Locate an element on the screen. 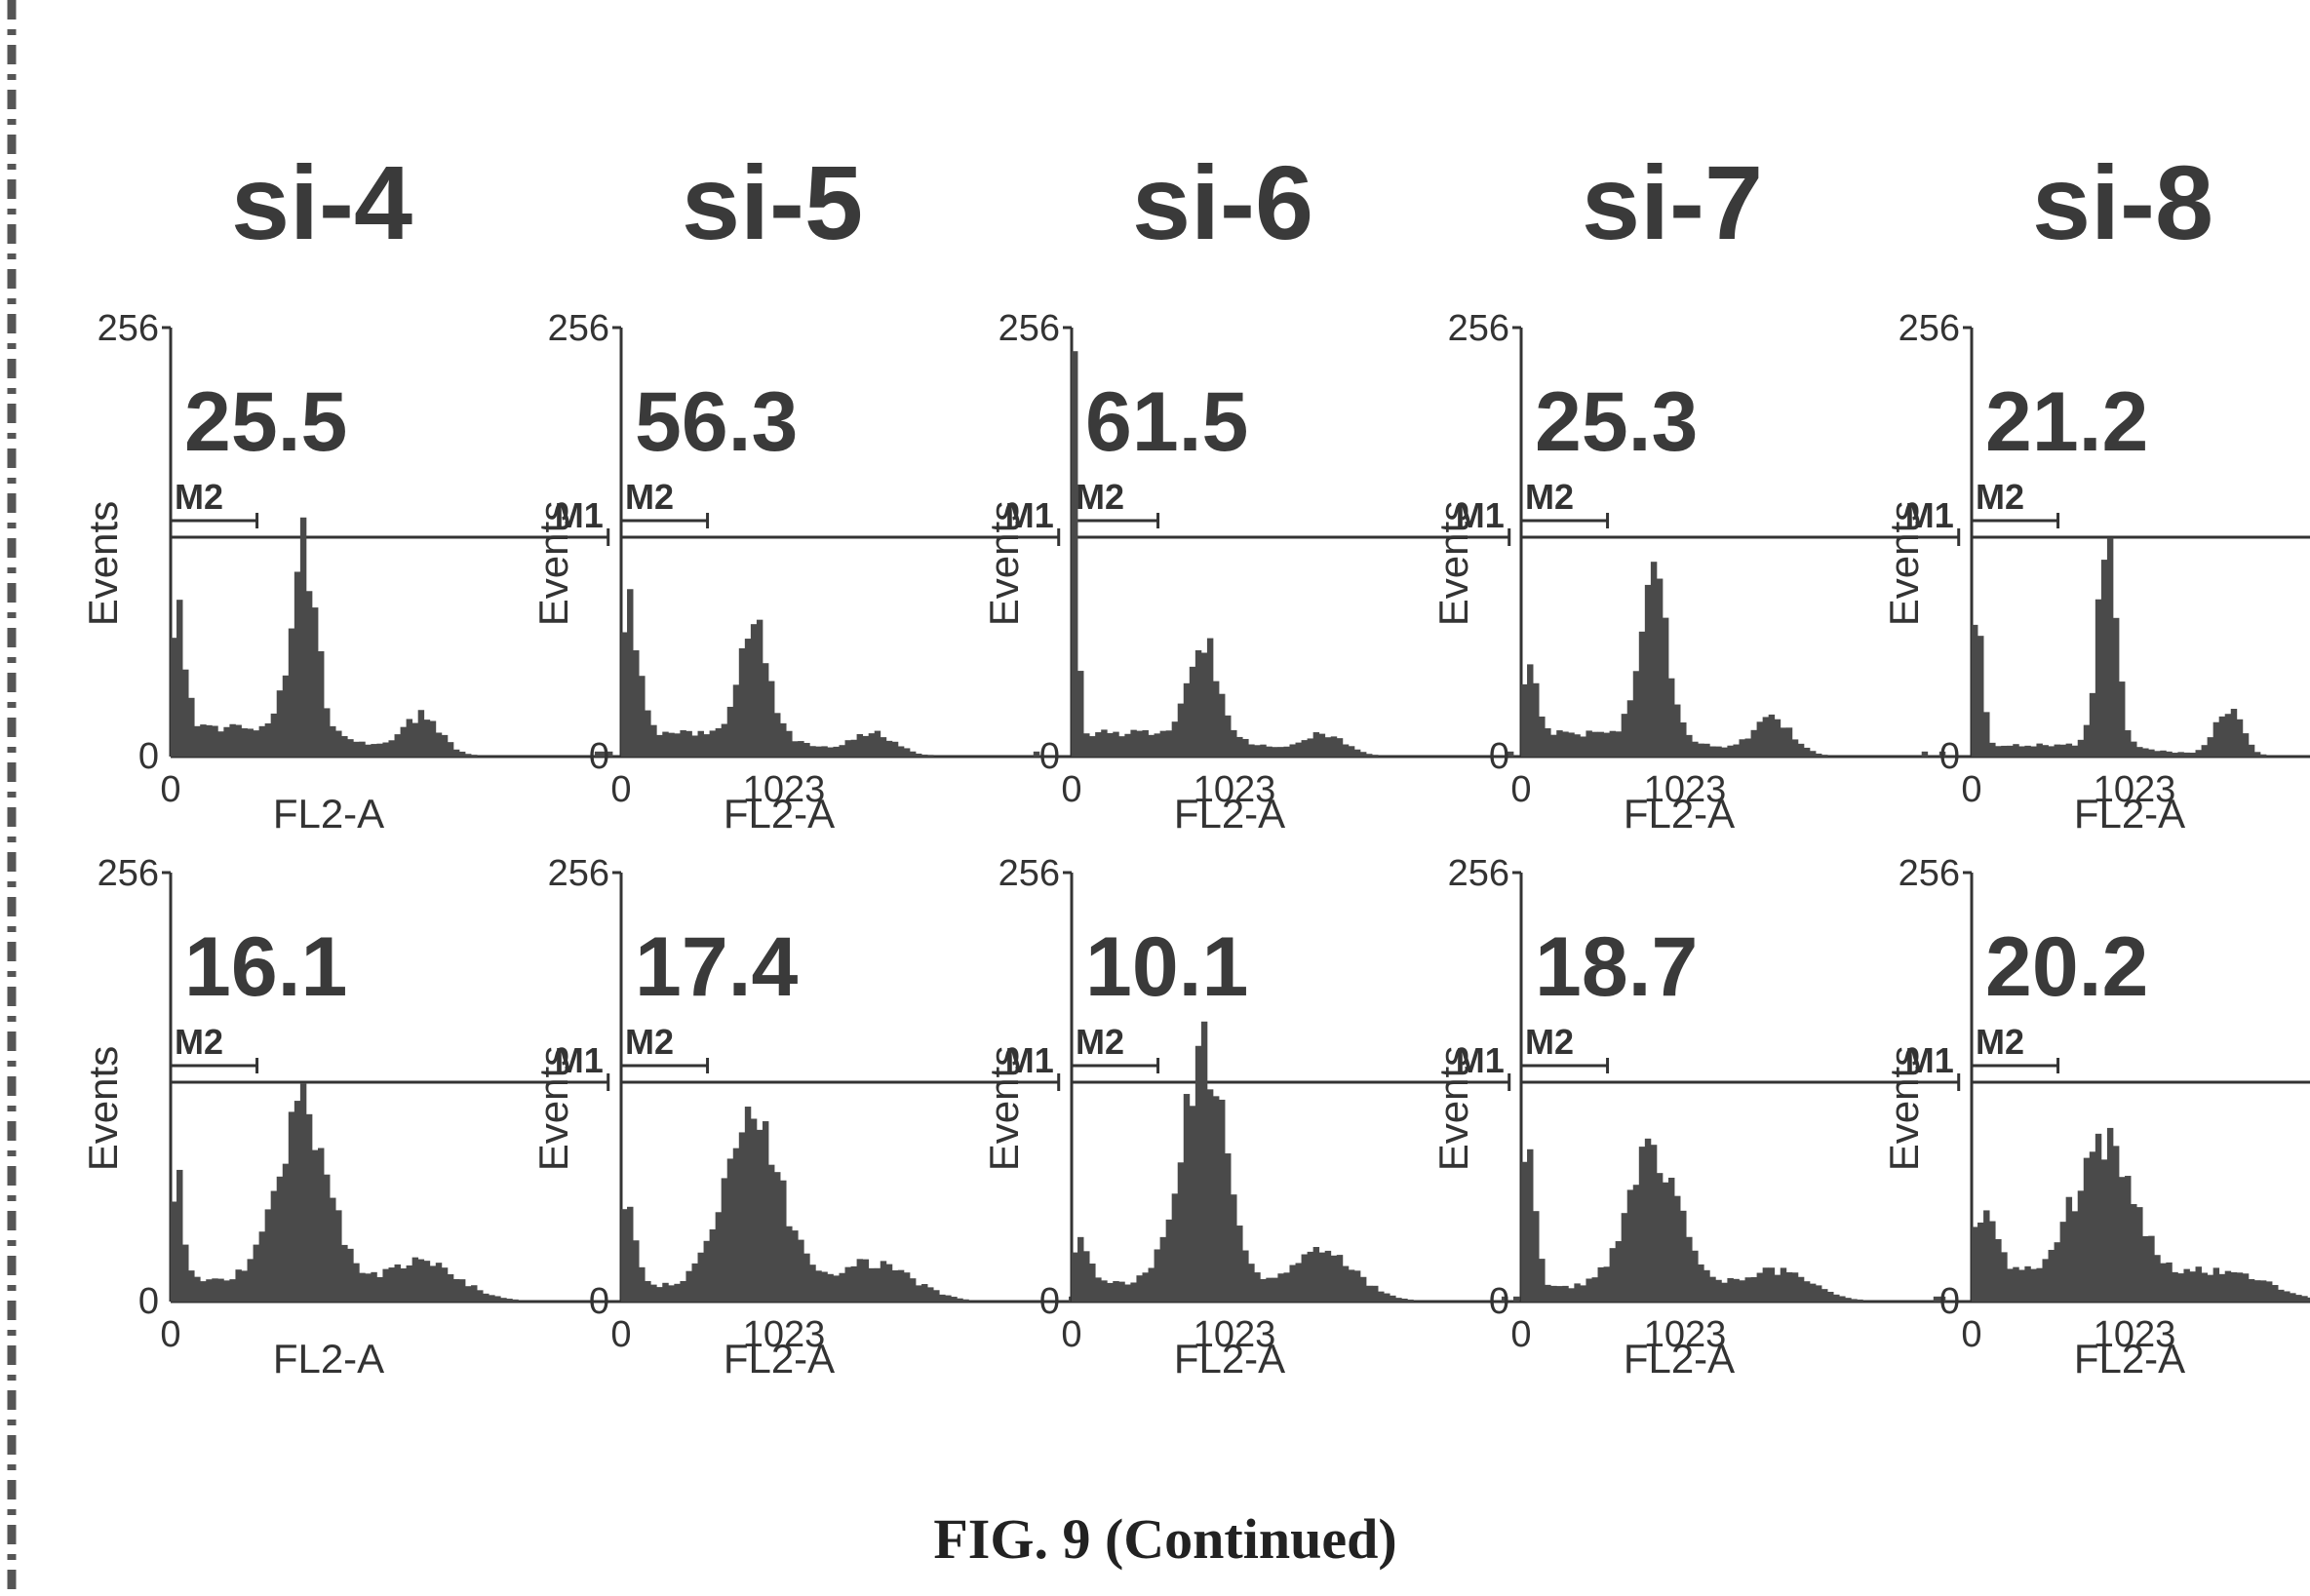 The width and height of the screenshot is (2310, 1596). marker-m2-label-si-4-r2: M2 is located at coordinates (199, 1042).